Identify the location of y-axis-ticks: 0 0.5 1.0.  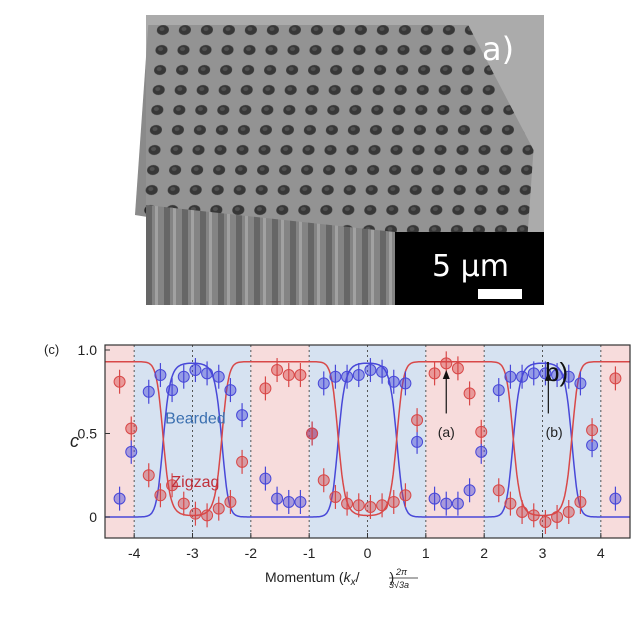
(94, 433).